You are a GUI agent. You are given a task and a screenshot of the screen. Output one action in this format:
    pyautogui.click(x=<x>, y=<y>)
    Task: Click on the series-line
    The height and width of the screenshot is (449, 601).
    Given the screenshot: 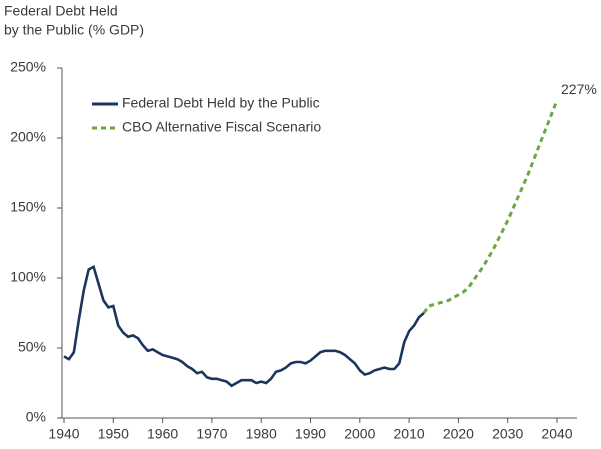 What is the action you would take?
    pyautogui.click(x=490, y=206)
    